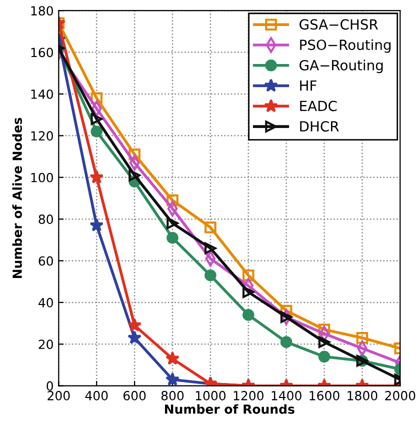 This screenshot has width=419, height=424. Describe the element at coordinates (249, 395) in the screenshot. I see `x-tick-label: 1200` at that location.